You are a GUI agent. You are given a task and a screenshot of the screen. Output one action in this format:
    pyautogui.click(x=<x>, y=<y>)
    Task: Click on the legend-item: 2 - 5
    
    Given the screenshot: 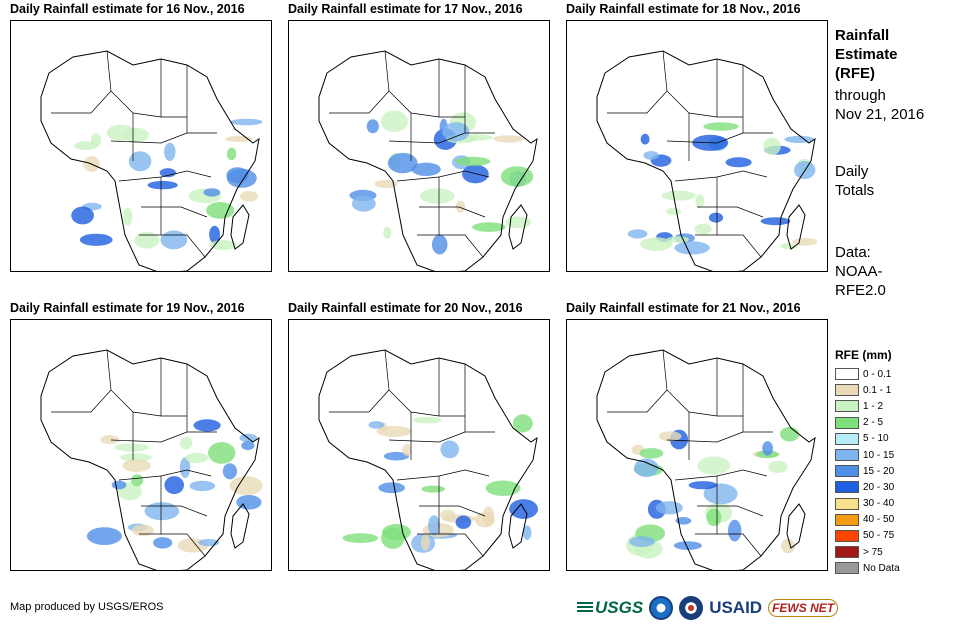 What is the action you would take?
    pyautogui.click(x=867, y=423)
    